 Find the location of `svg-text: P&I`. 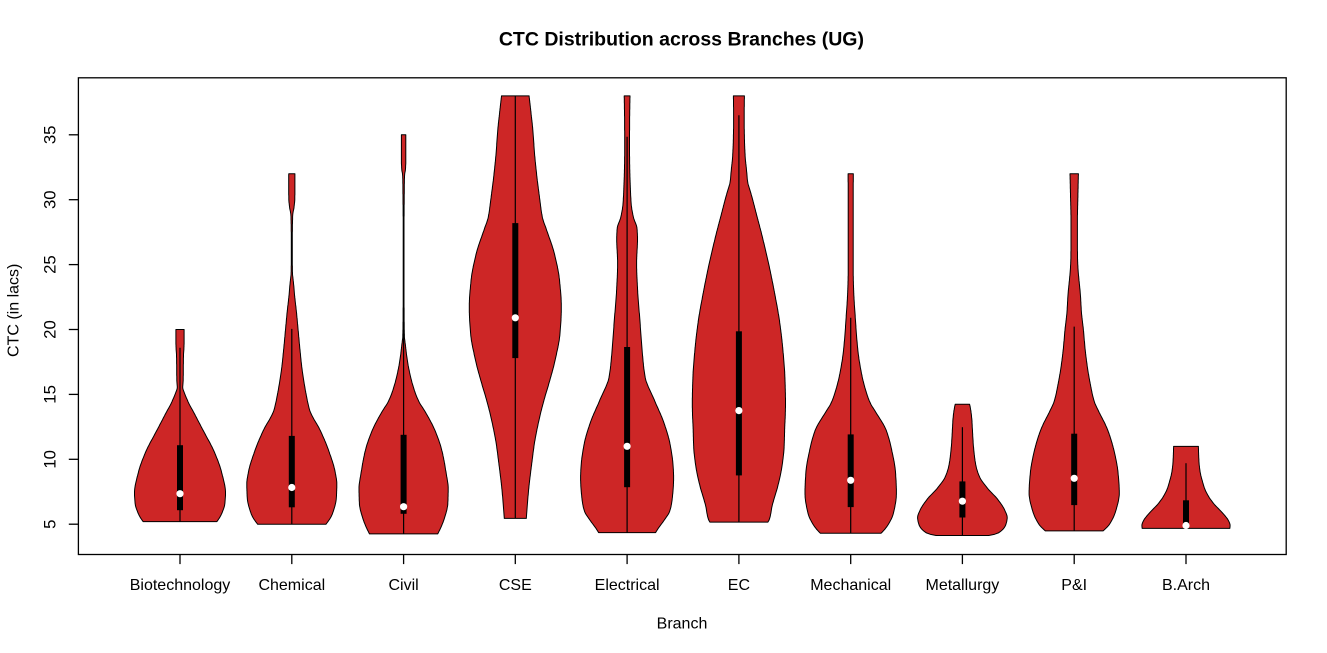

svg-text: P&I is located at coordinates (1074, 585).